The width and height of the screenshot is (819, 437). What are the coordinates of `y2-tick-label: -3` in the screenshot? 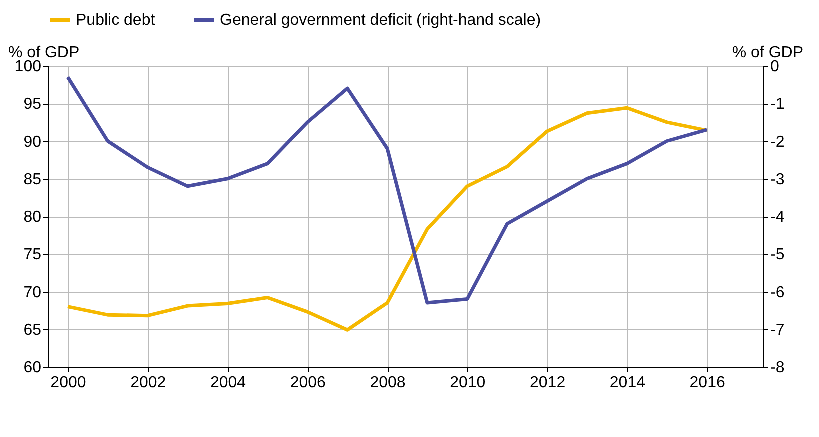 It's located at (777, 179).